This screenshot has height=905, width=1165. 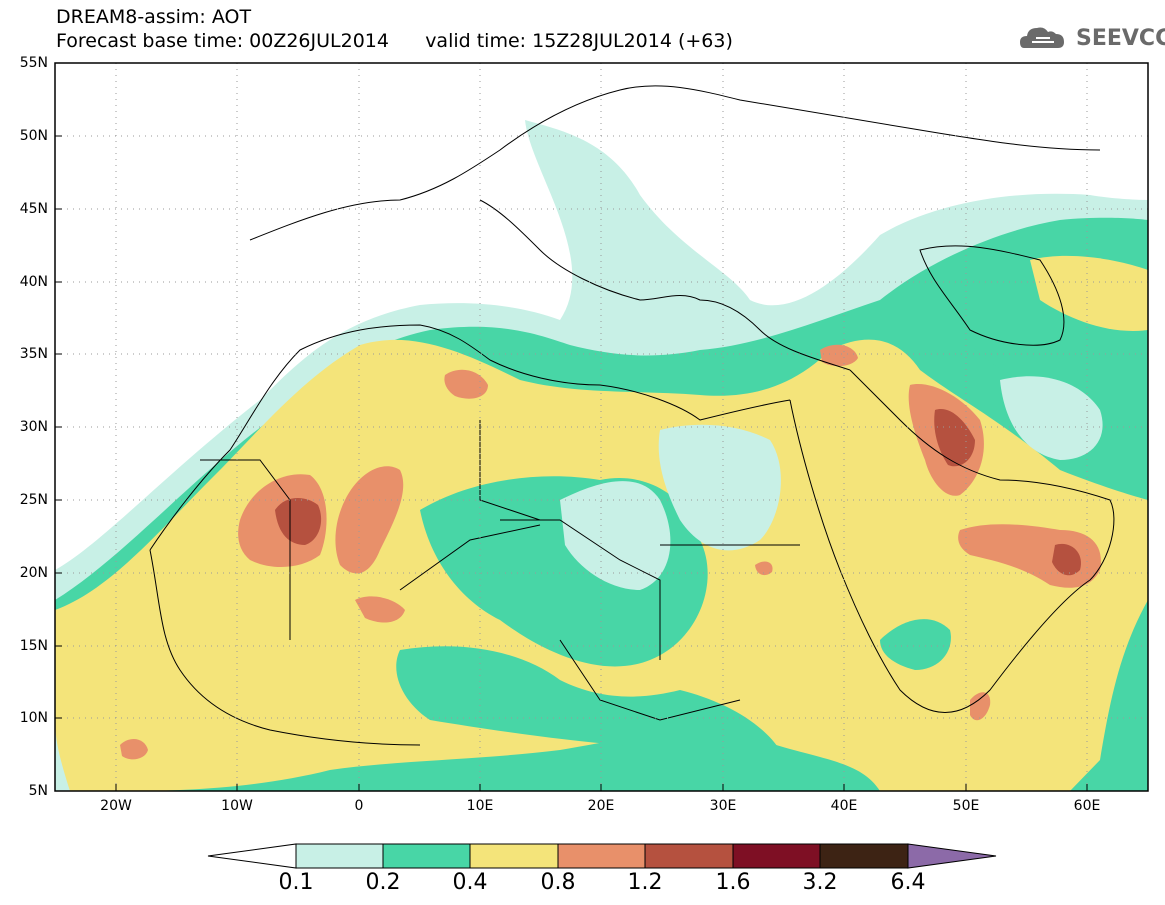 What do you see at coordinates (33, 354) in the screenshot?
I see `lat-label: 35N` at bounding box center [33, 354].